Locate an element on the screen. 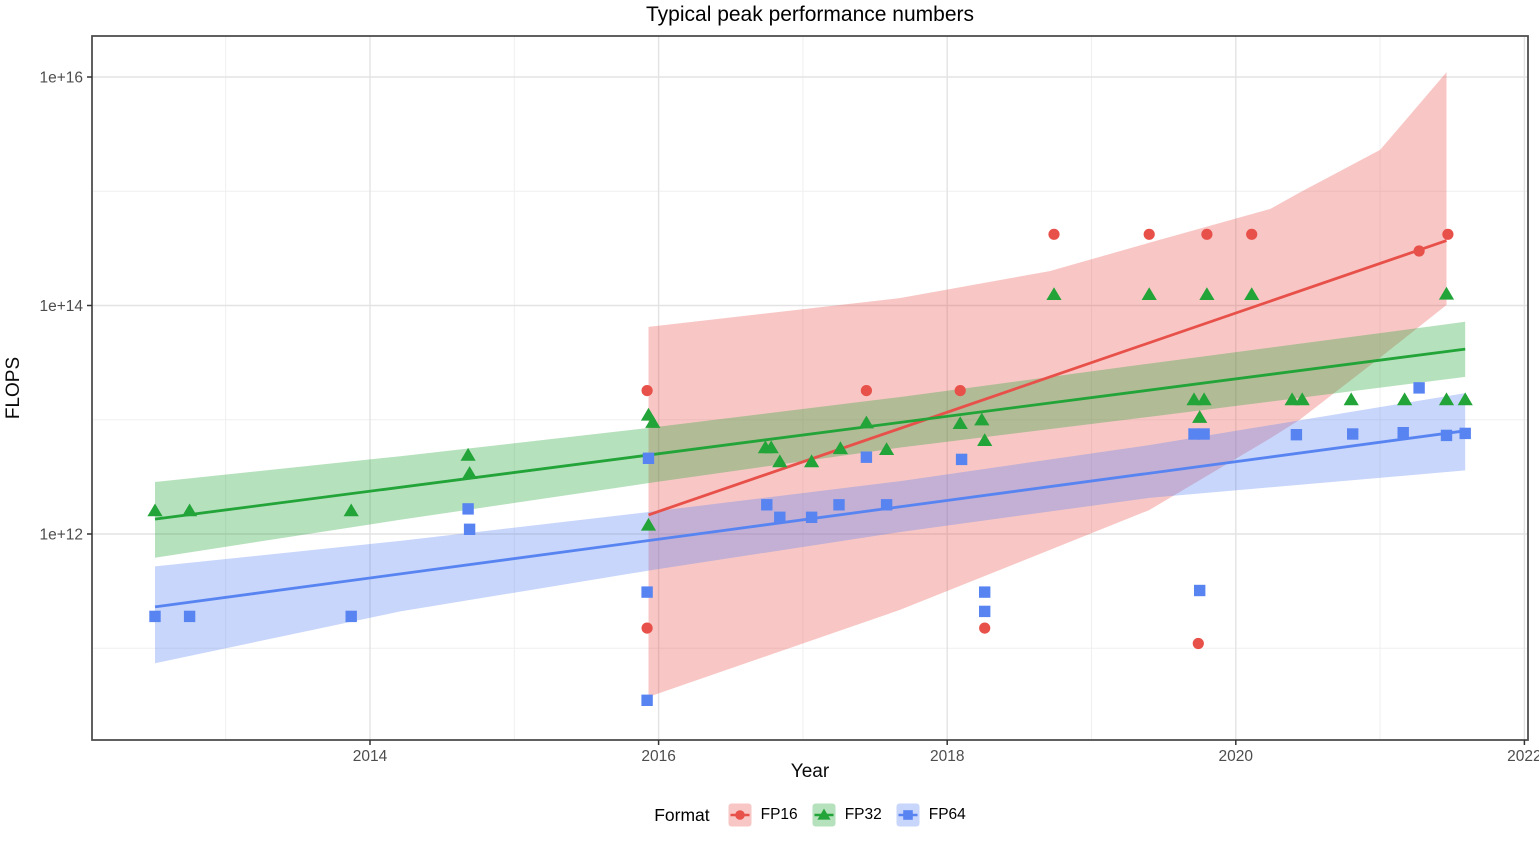 The width and height of the screenshot is (1539, 845). legend-item-fp64: FP64 is located at coordinates (931, 815).